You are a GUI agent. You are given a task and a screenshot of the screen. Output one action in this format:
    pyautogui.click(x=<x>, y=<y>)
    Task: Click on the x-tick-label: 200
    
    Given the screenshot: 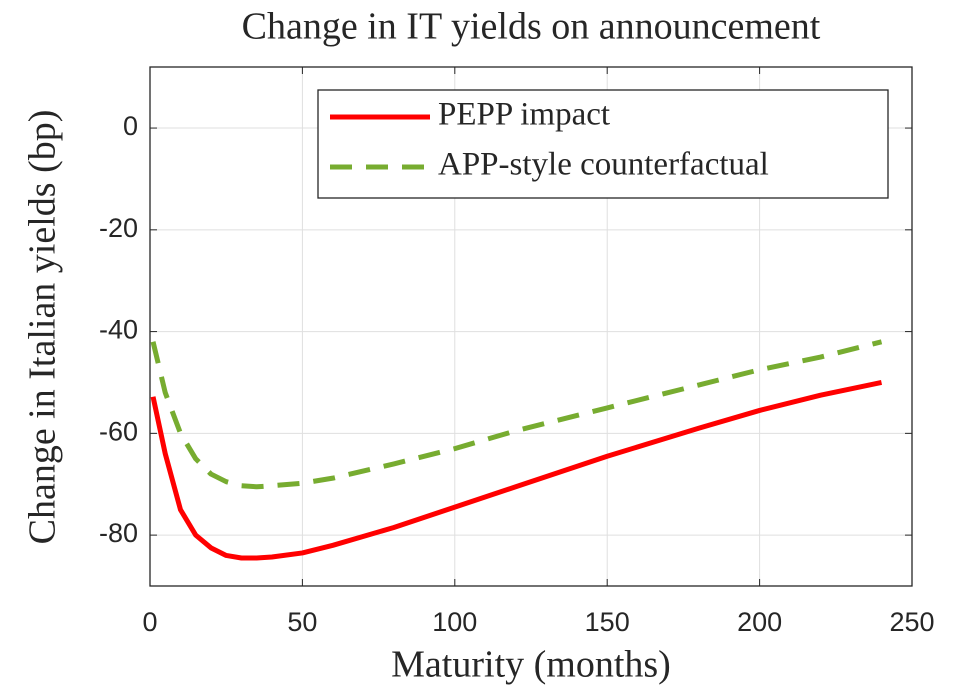 What is the action you would take?
    pyautogui.click(x=759, y=622)
    